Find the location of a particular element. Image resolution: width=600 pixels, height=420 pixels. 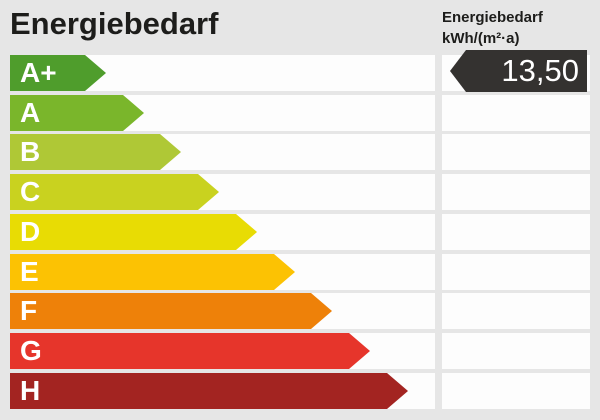

scale-letter-g: G is located at coordinates (31, 350).